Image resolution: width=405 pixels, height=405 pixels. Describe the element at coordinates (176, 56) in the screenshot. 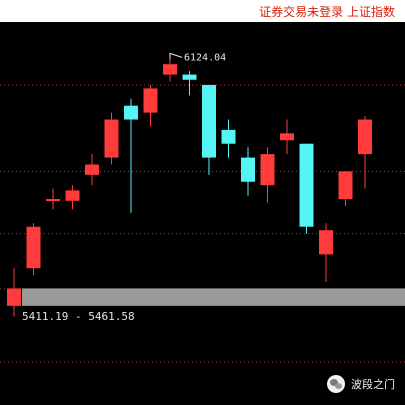

I see `high-leader-line` at that location.